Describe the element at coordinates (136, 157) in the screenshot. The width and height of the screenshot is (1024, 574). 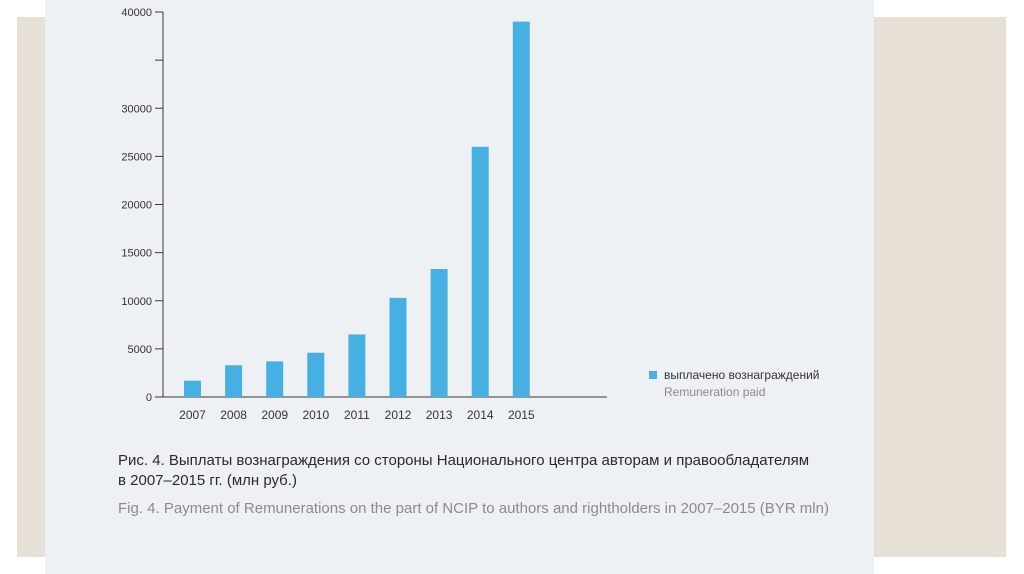
I see `y-tick-label: 25000` at that location.